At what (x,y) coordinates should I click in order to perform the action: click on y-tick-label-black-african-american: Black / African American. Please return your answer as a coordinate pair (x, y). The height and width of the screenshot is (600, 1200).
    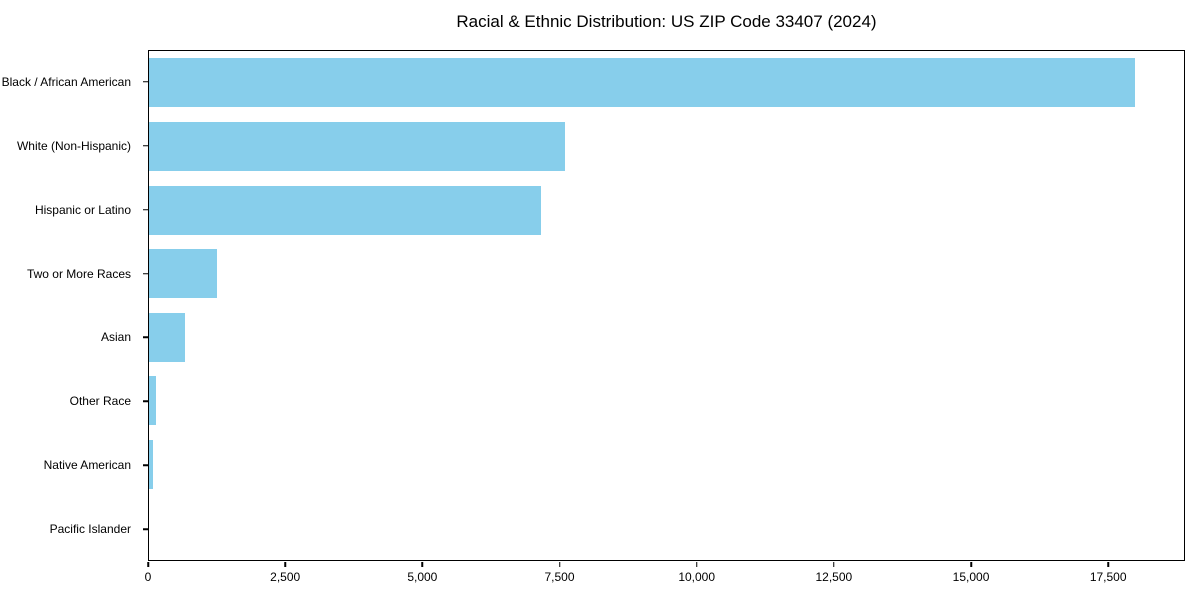
    Looking at the image, I should click on (66, 81).